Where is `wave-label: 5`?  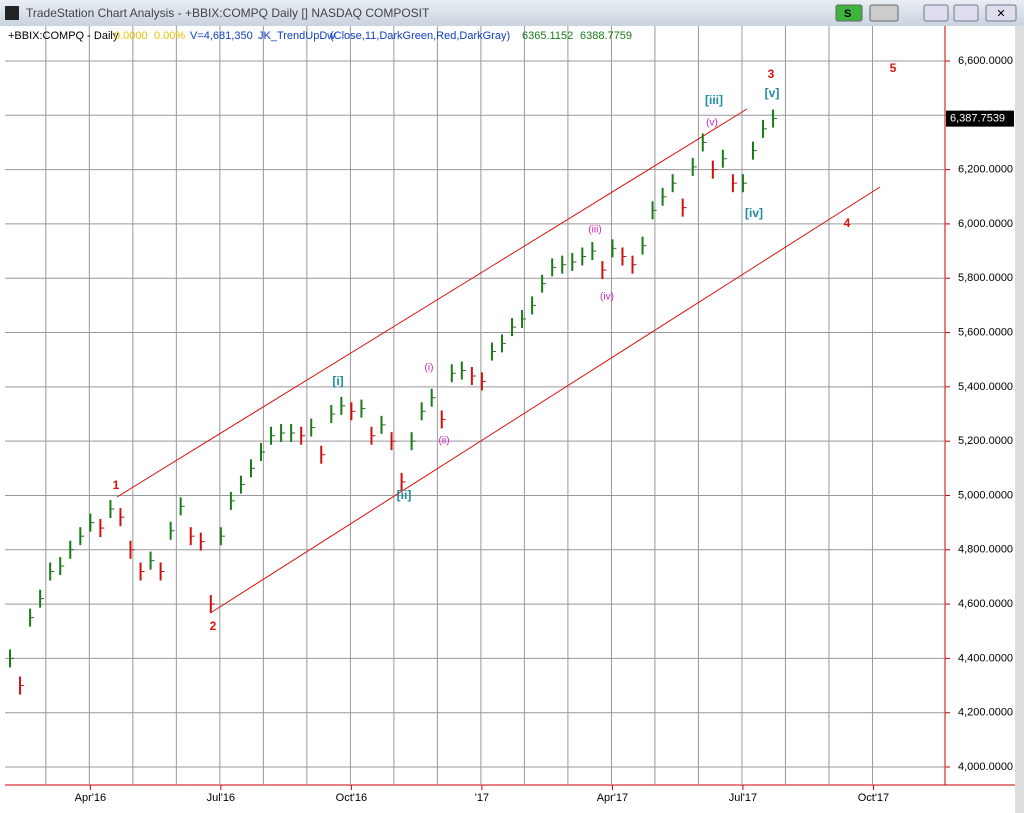
wave-label: 5 is located at coordinates (893, 68).